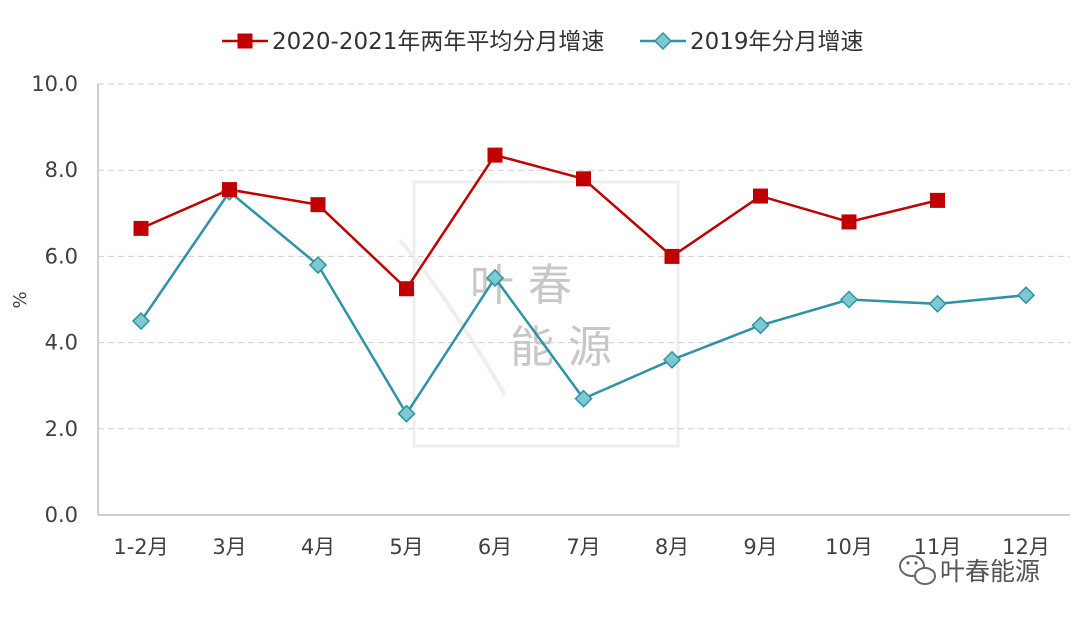 This screenshot has width=1080, height=618. Describe the element at coordinates (229, 547) in the screenshot. I see `x-tick-label: 3月` at that location.